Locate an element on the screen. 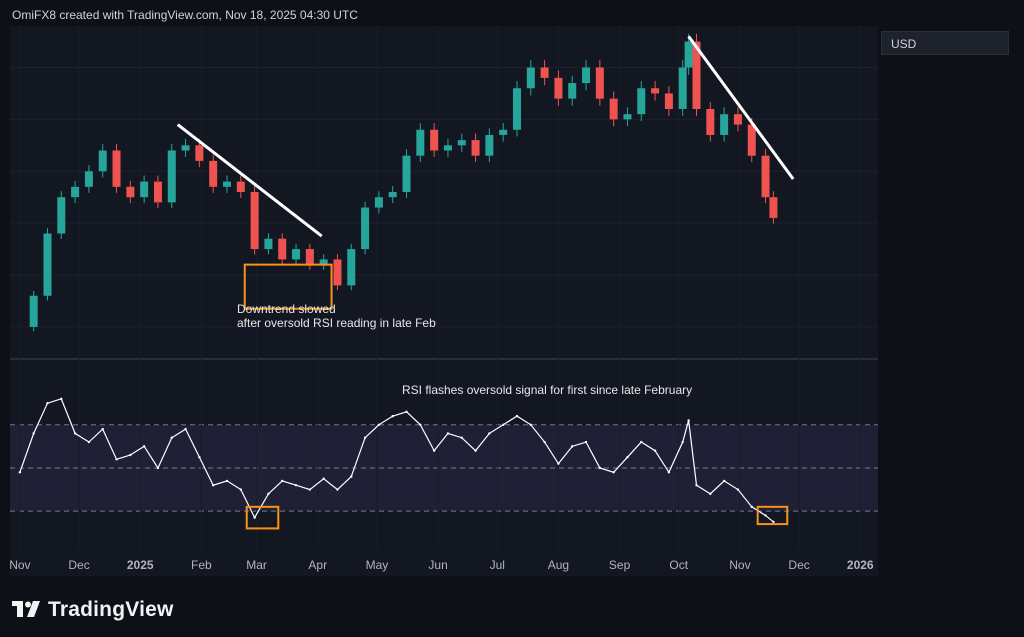 The width and height of the screenshot is (1024, 637). x-axis-tick-label: Jul is located at coordinates (497, 565).